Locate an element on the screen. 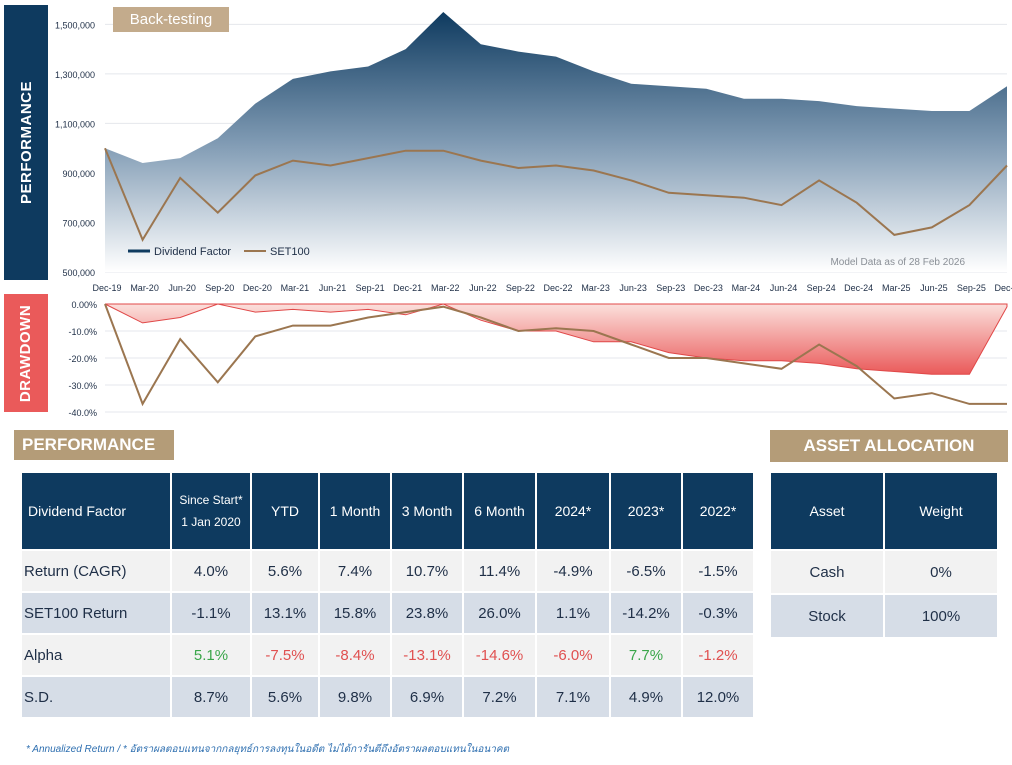 The image size is (1012, 765). asset-allocation-table: Asset Weight Cash 0% Stock 100% is located at coordinates (884, 555).